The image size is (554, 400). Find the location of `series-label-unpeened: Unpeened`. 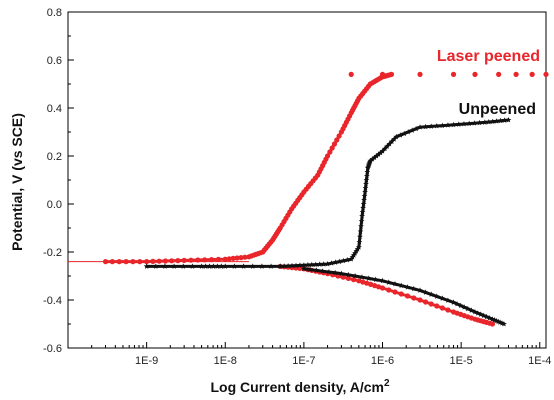

series-label-unpeened: Unpeened is located at coordinates (497, 109).